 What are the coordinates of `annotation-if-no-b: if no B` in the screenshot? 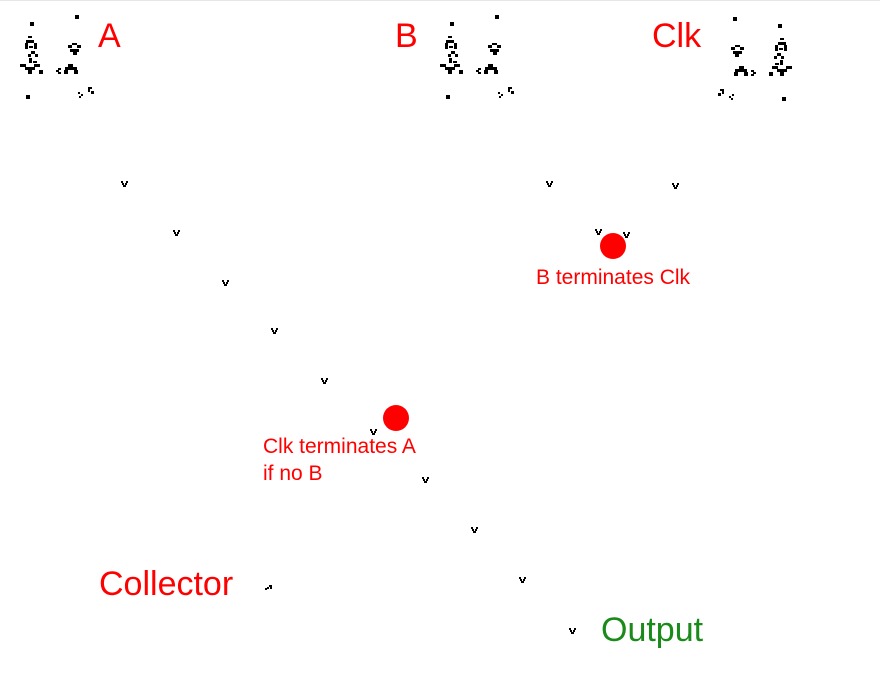 It's located at (293, 473).